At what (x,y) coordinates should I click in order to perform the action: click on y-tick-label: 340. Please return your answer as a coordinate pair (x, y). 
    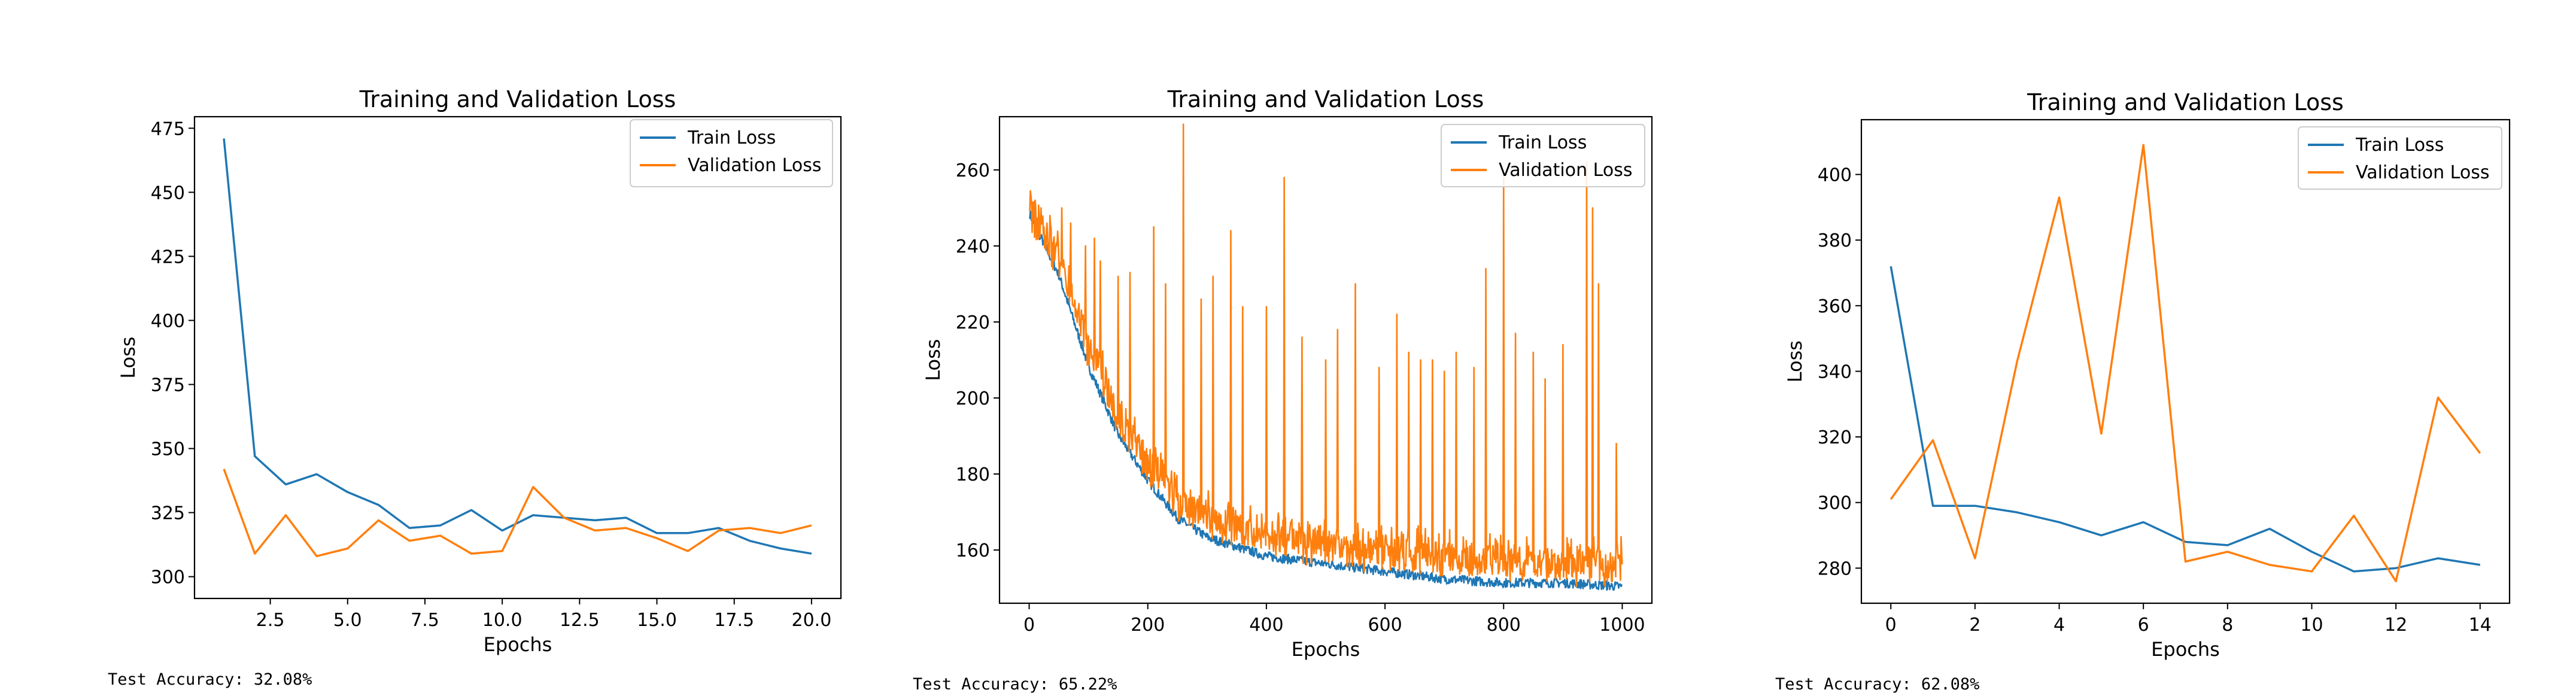
    Looking at the image, I should click on (1835, 371).